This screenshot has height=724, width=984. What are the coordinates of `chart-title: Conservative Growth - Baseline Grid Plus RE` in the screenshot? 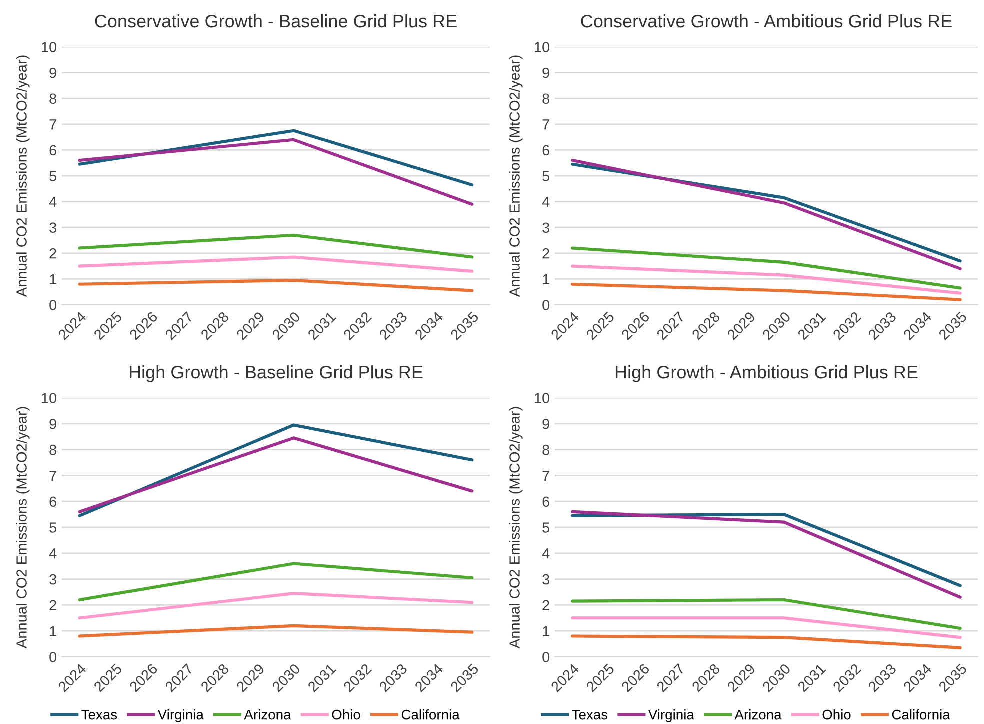 It's located at (276, 21).